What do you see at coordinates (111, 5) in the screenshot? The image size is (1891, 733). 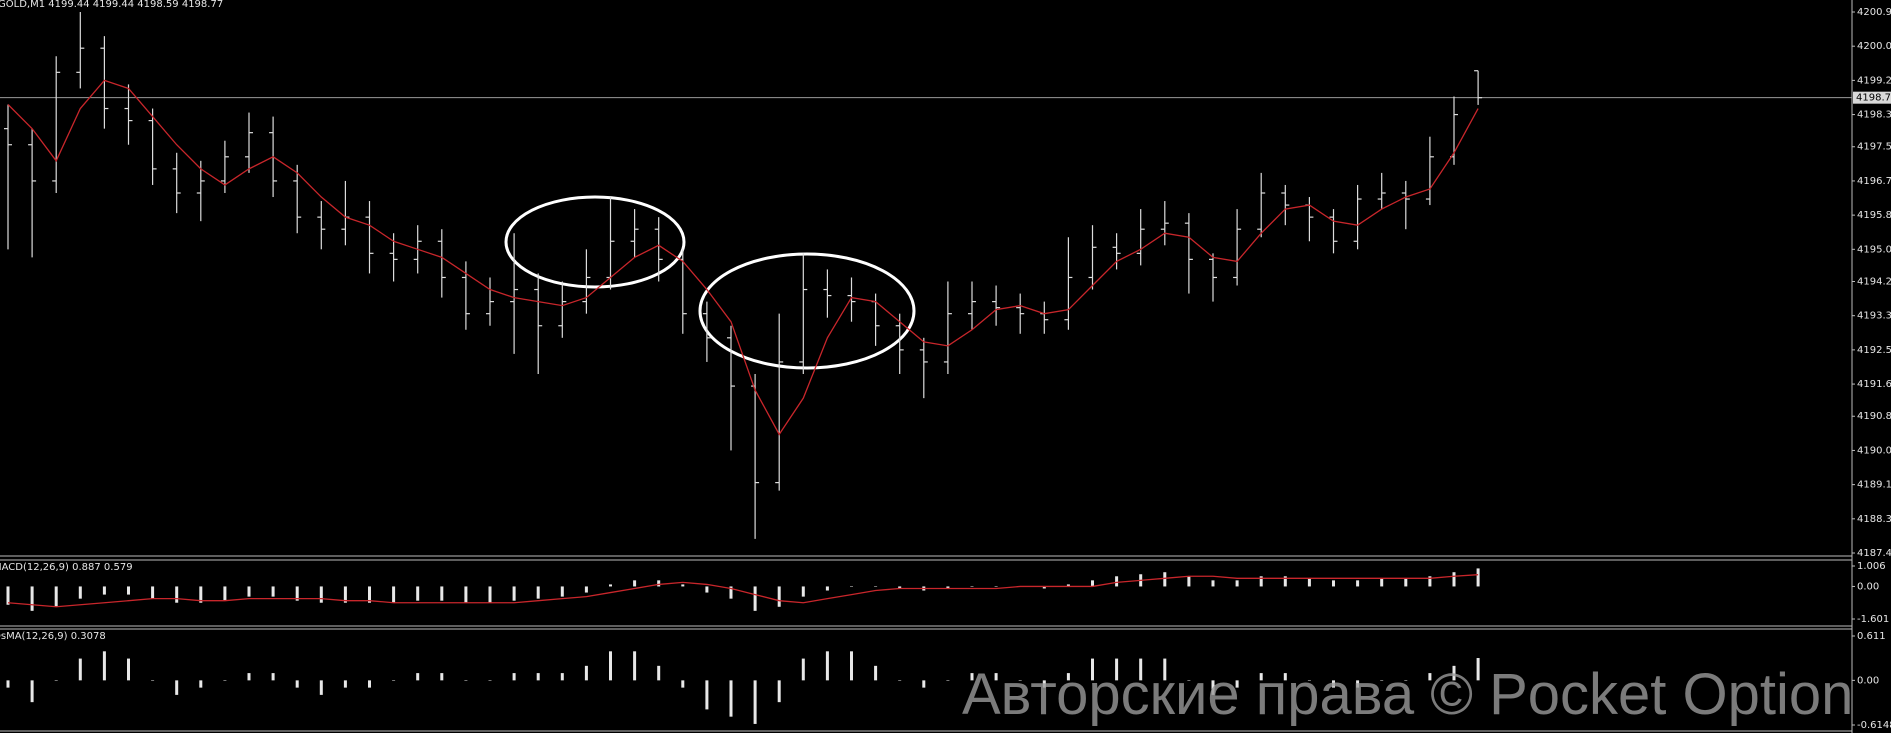 I see `chart-title: GOLD,M1 4199.44 4199.44 4198.59 4198.77` at bounding box center [111, 5].